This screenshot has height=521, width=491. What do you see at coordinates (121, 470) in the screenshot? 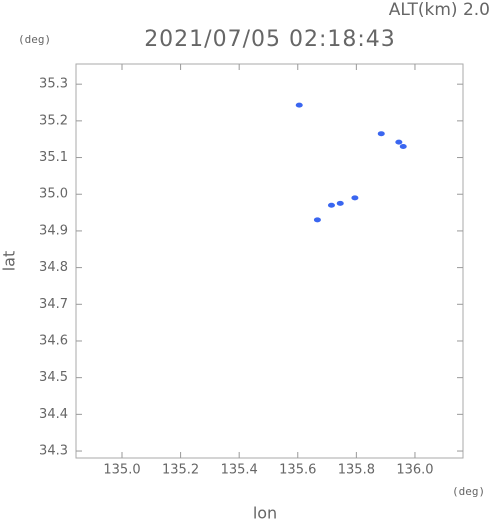
I see `x-tick-label: 135.0` at bounding box center [121, 470].